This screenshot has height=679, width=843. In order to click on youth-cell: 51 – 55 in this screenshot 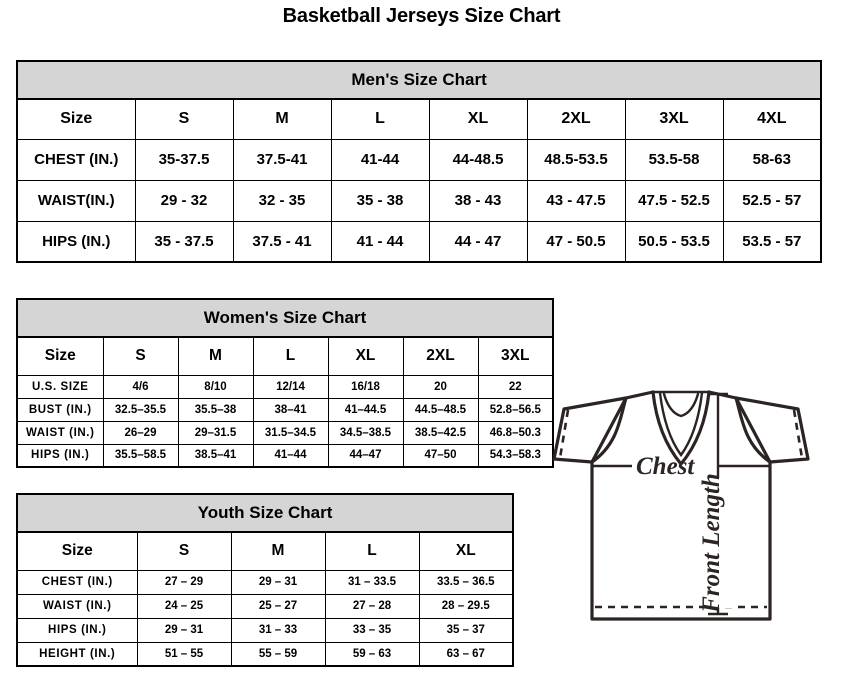, I will do `click(184, 654)`.